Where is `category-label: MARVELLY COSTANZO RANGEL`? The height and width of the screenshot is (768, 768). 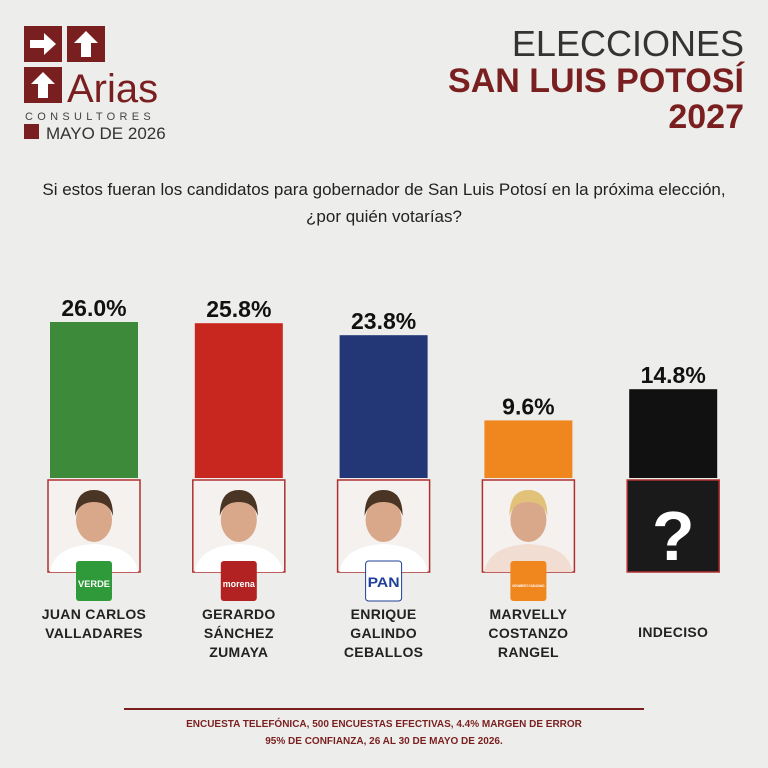 category-label: MARVELLY COSTANZO RANGEL is located at coordinates (528, 633).